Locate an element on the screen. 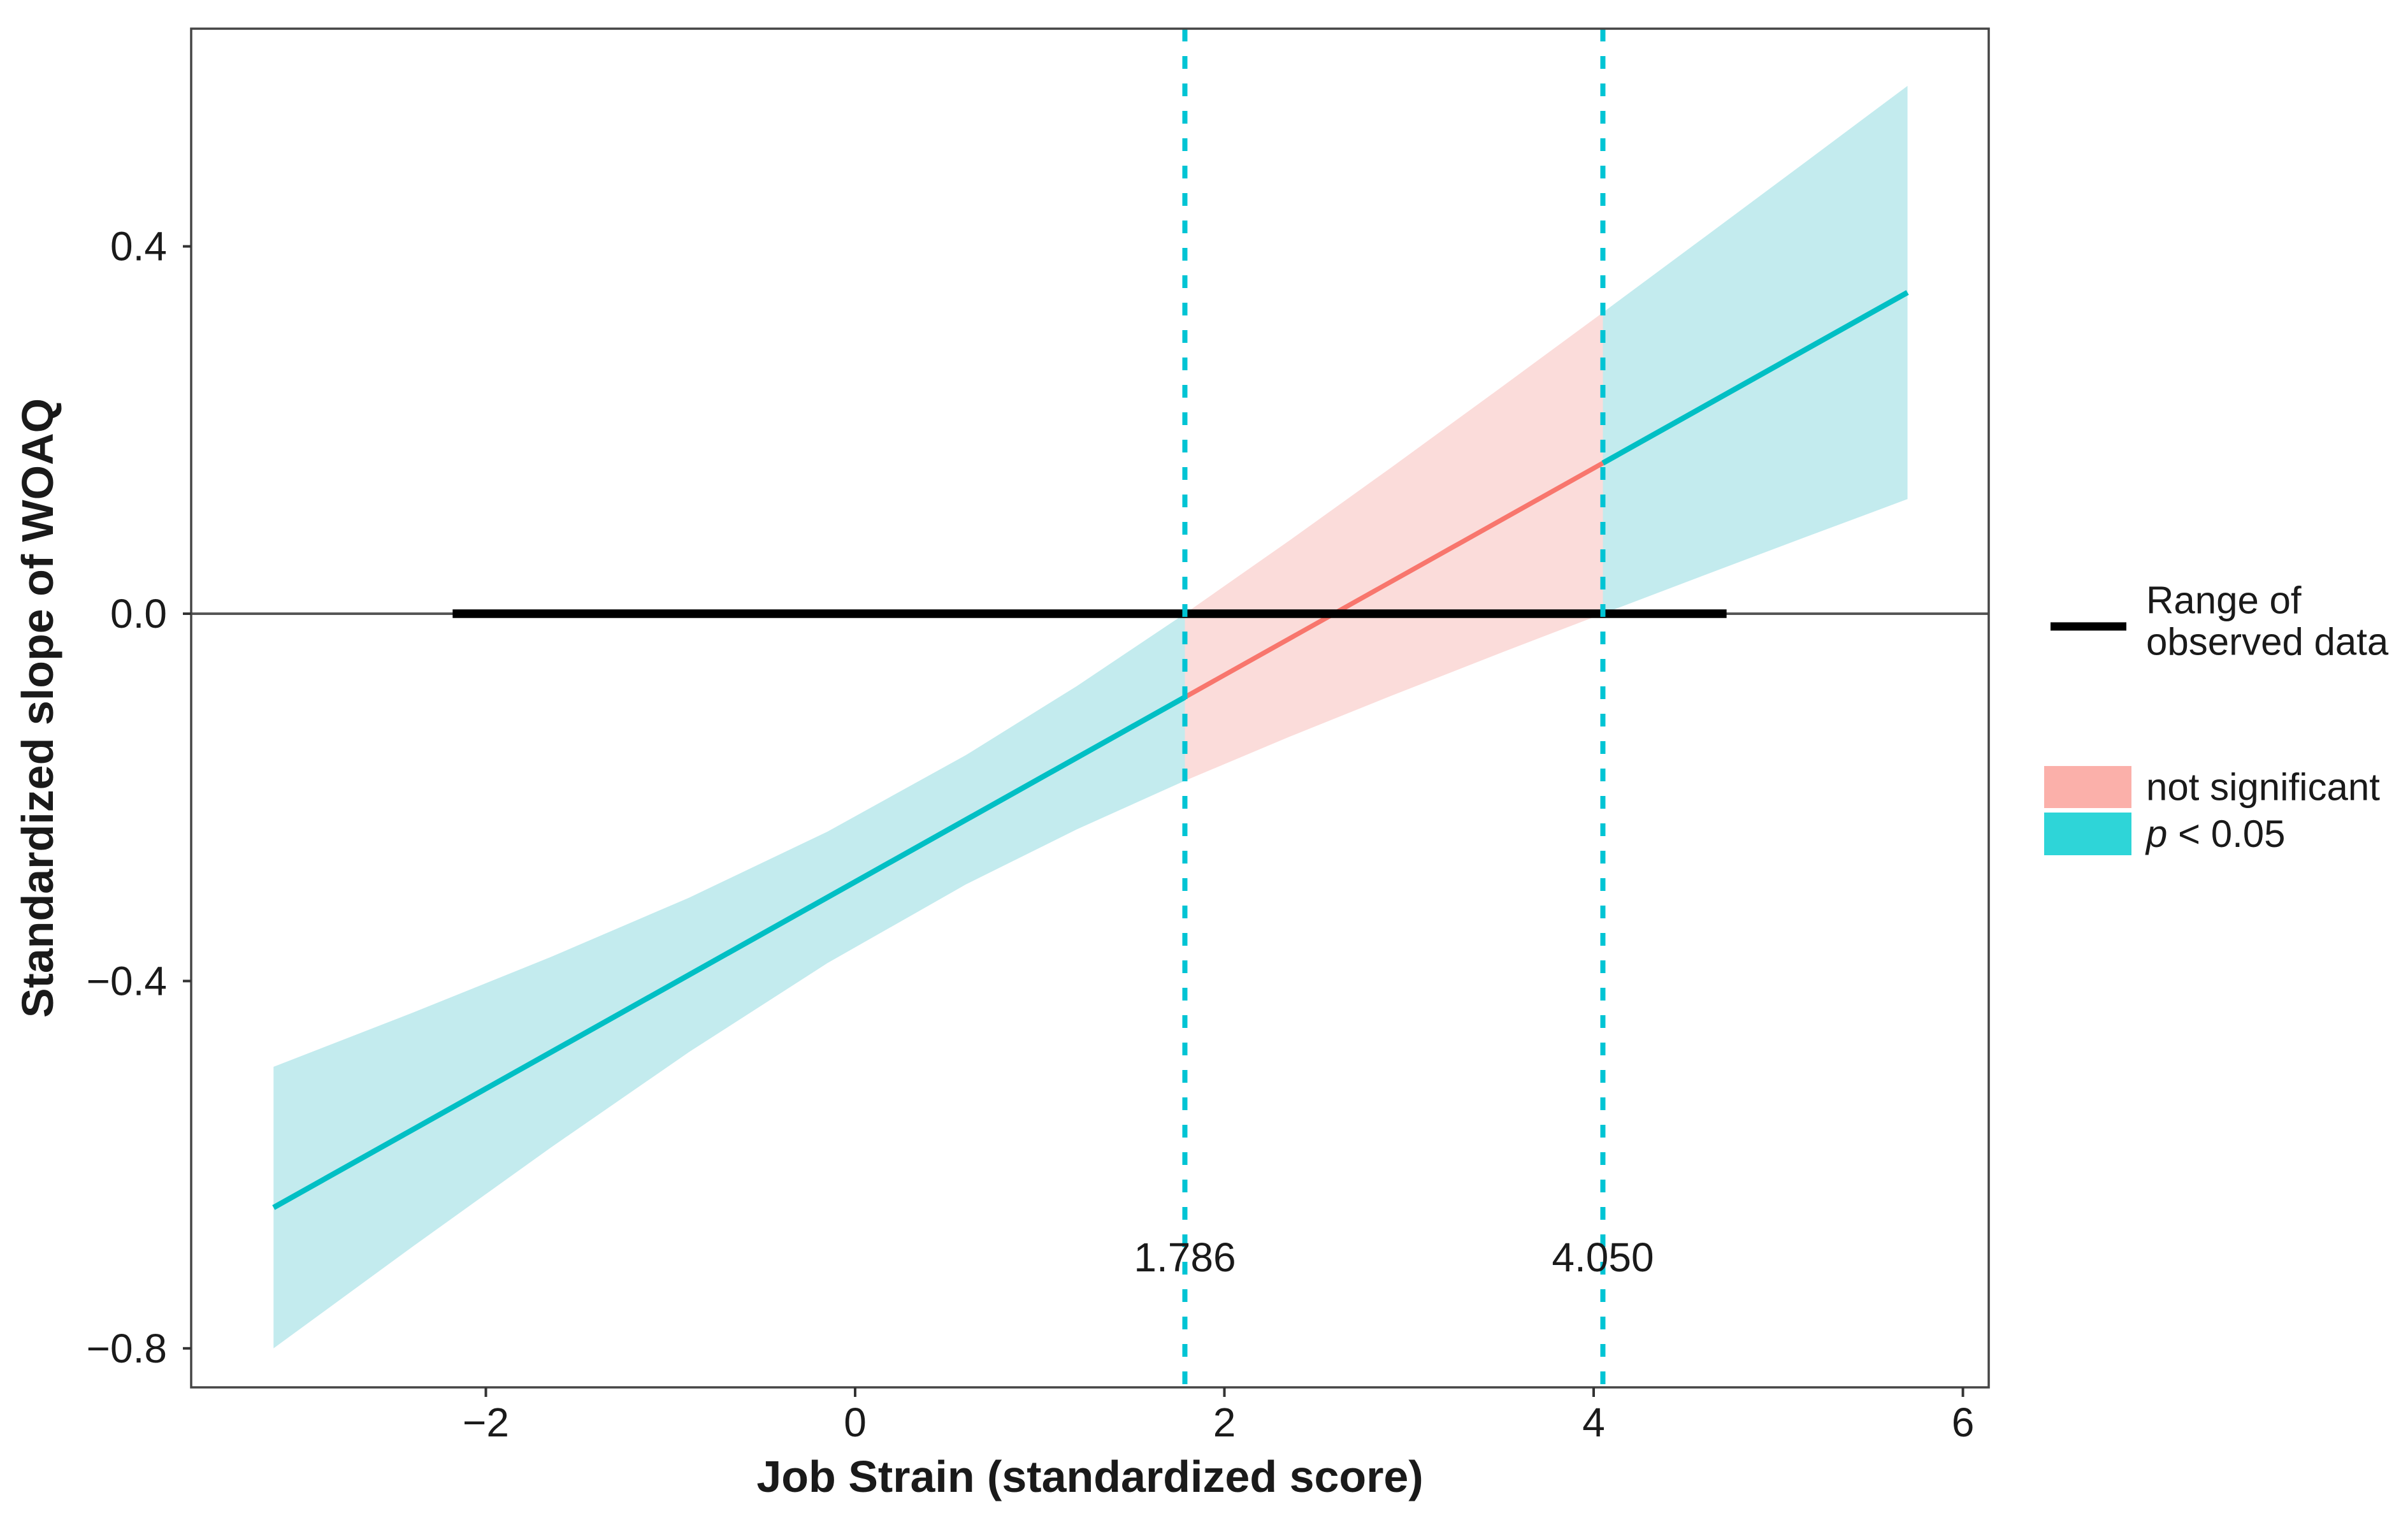 The width and height of the screenshot is (2408, 1518). legend-observed-range-label-line1: Range of is located at coordinates (2224, 600).